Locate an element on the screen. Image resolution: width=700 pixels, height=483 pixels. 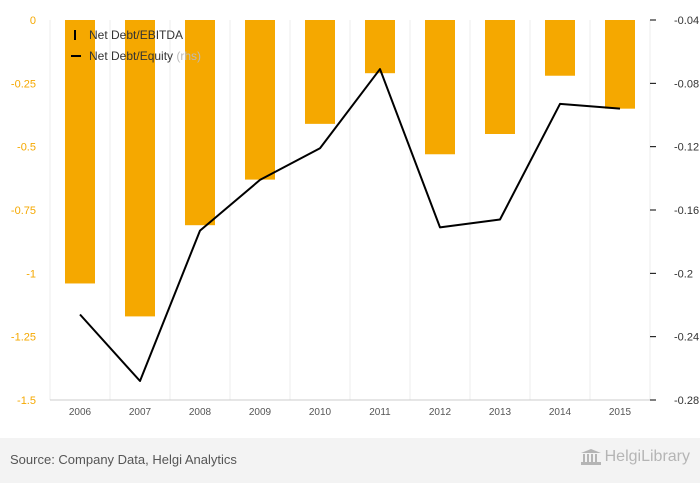
legend-swatch-bar is located at coordinates (75, 35).